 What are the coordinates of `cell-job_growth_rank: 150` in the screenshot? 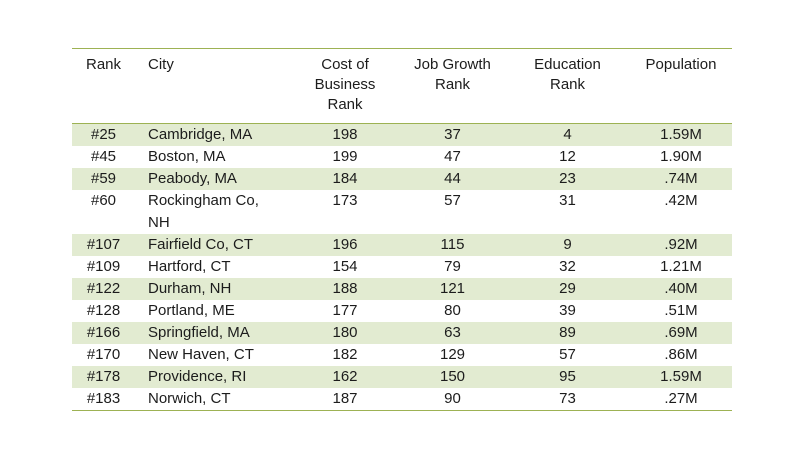 It's located at (452, 376).